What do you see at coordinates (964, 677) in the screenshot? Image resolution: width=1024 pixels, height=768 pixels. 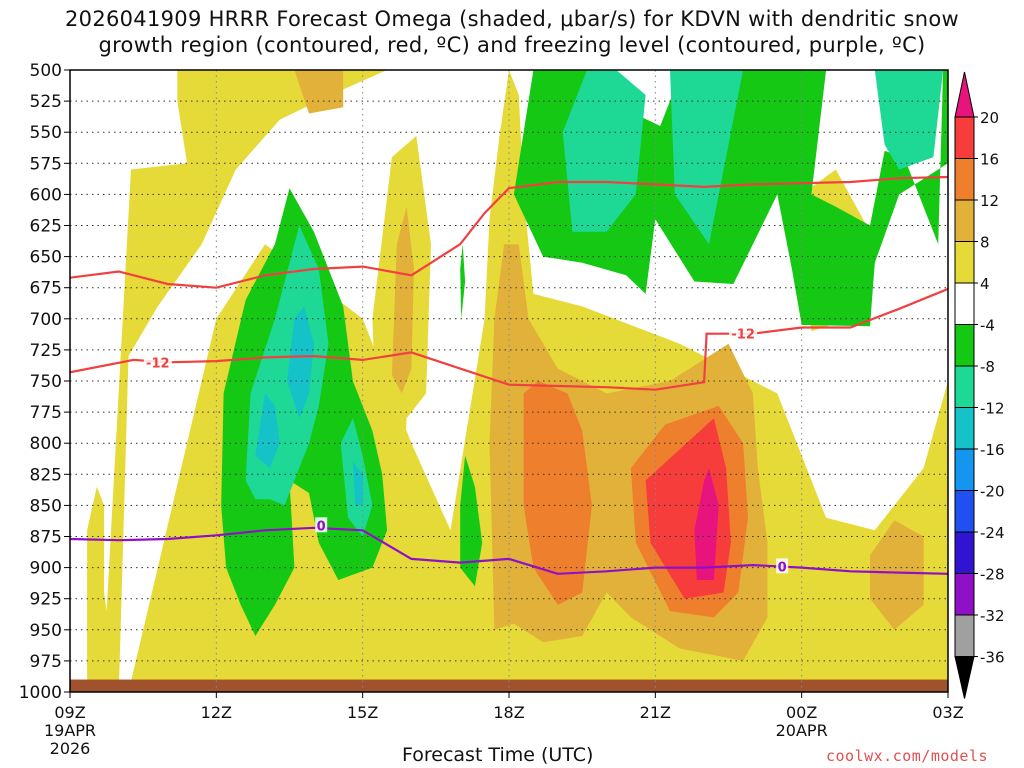 I see `colorbar-bottom-arrow` at bounding box center [964, 677].